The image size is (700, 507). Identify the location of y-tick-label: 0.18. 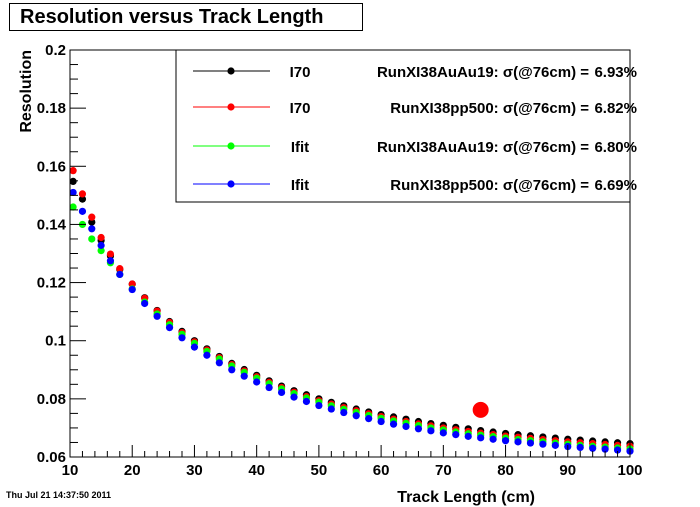
(51, 108).